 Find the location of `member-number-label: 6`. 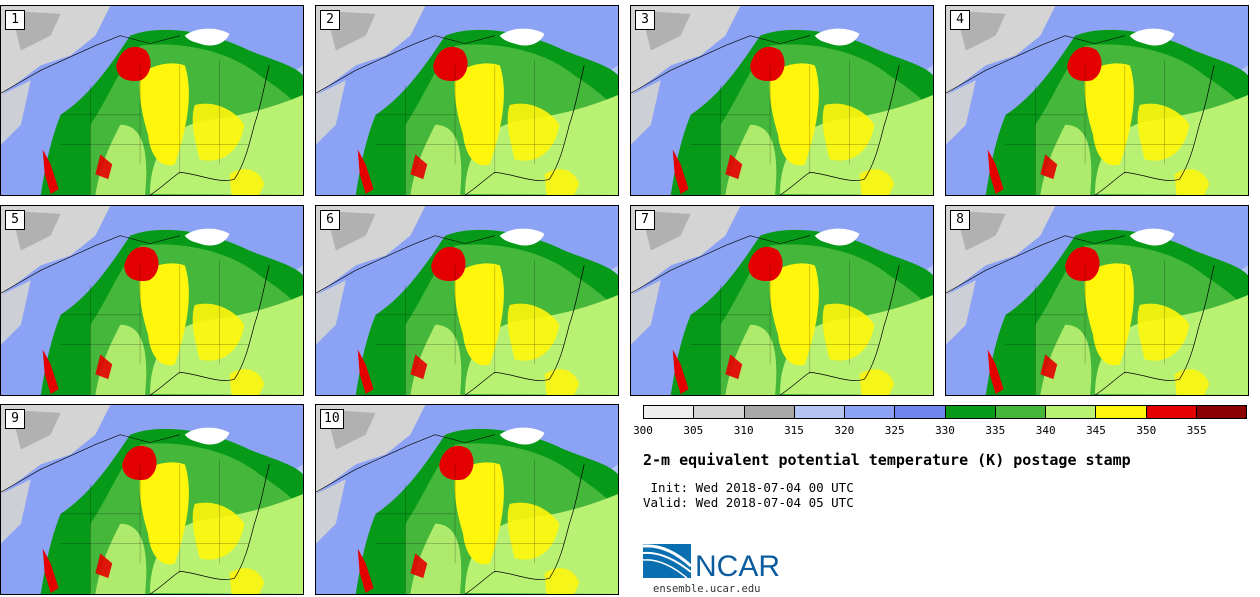

member-number-label: 6 is located at coordinates (330, 220).